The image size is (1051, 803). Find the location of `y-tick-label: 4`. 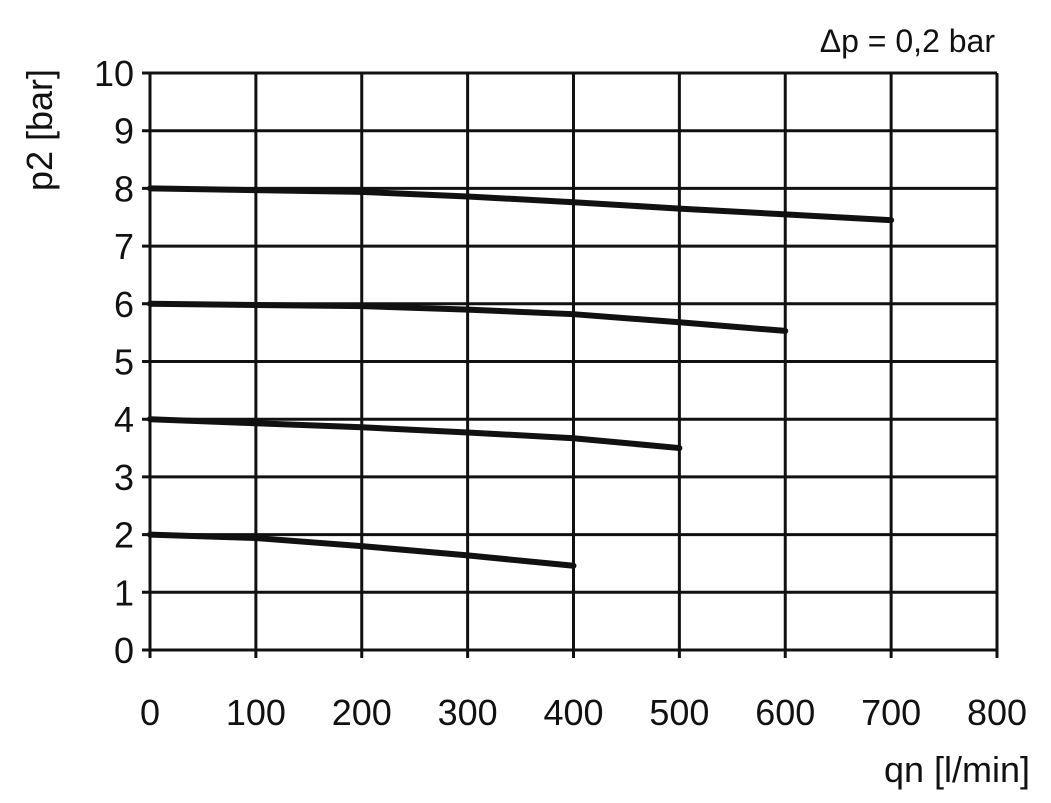

y-tick-label: 4 is located at coordinates (124, 419).